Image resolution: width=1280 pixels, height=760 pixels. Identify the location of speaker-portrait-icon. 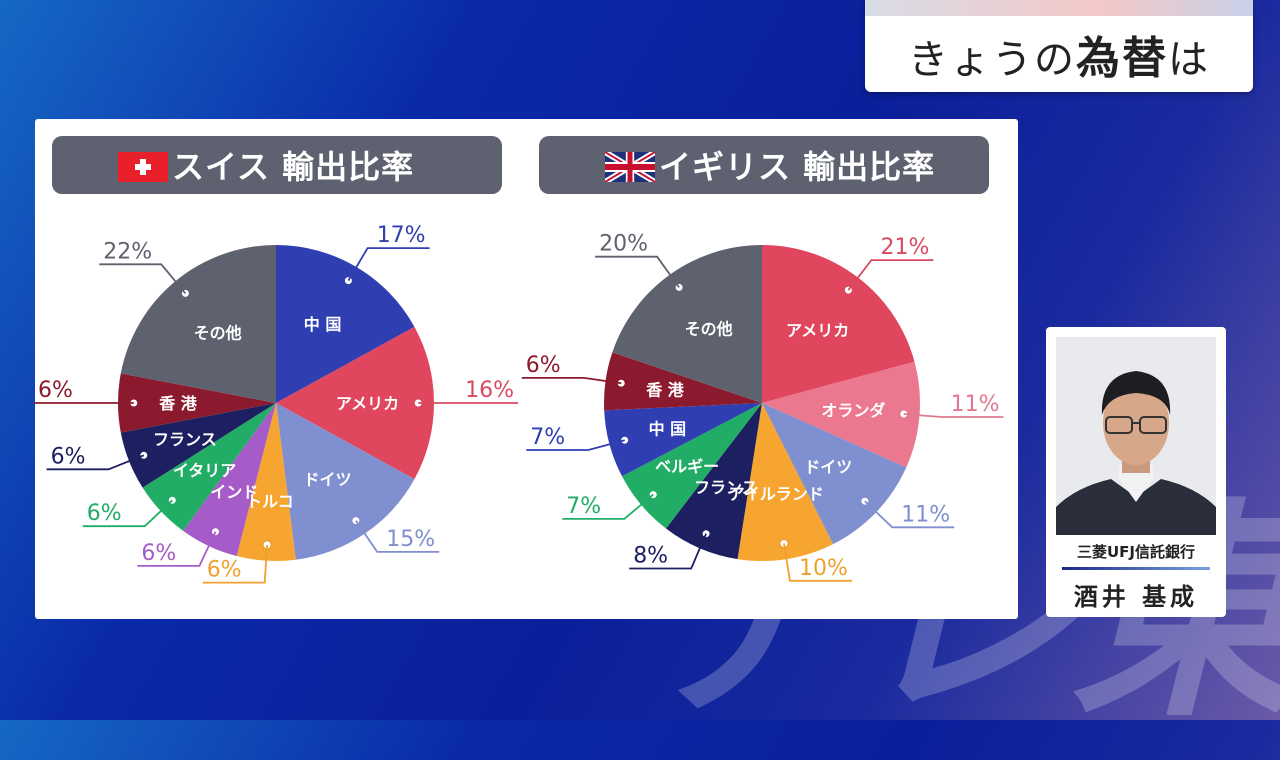
(1136, 436).